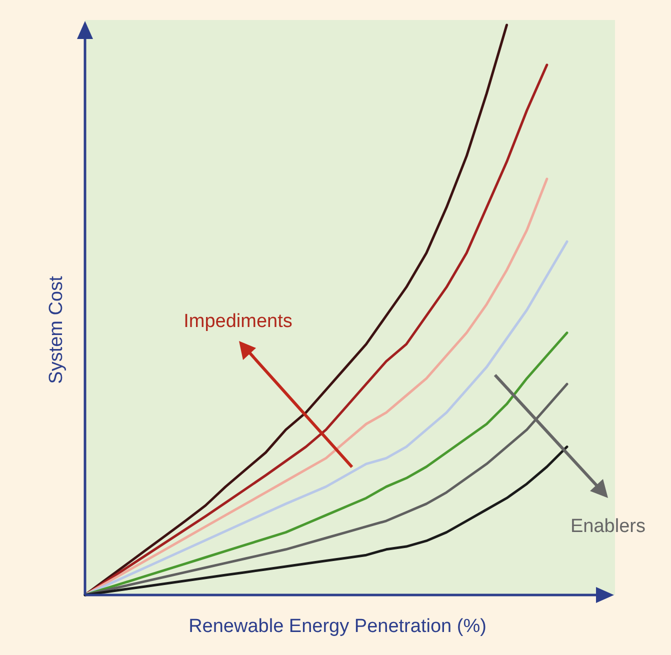 The height and width of the screenshot is (655, 671). What do you see at coordinates (337, 626) in the screenshot?
I see `x-axis-title: Renewable Energy Penetration (%)` at bounding box center [337, 626].